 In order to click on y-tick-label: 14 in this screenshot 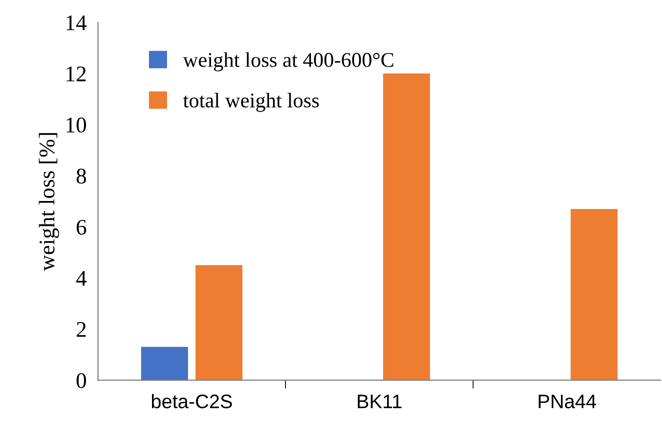, I will do `click(76, 22)`.